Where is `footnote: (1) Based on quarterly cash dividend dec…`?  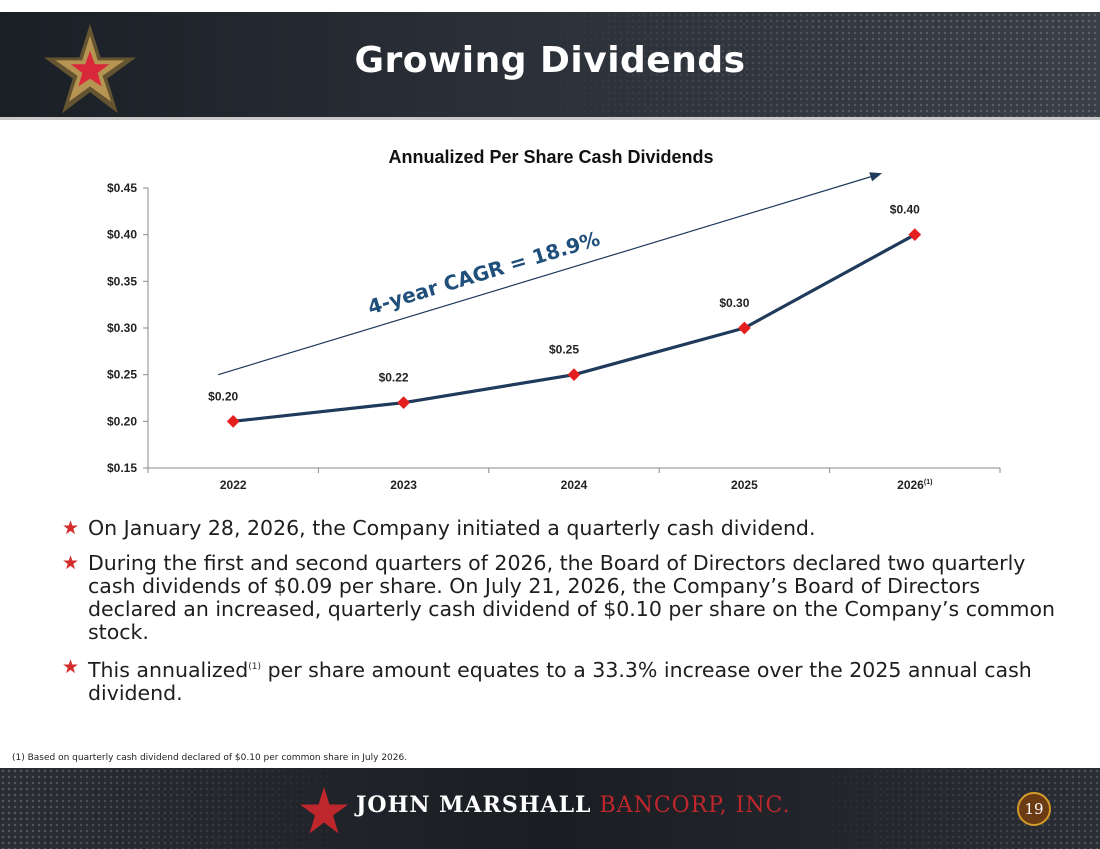 footnote: (1) Based on quarterly cash dividend dec… is located at coordinates (210, 758).